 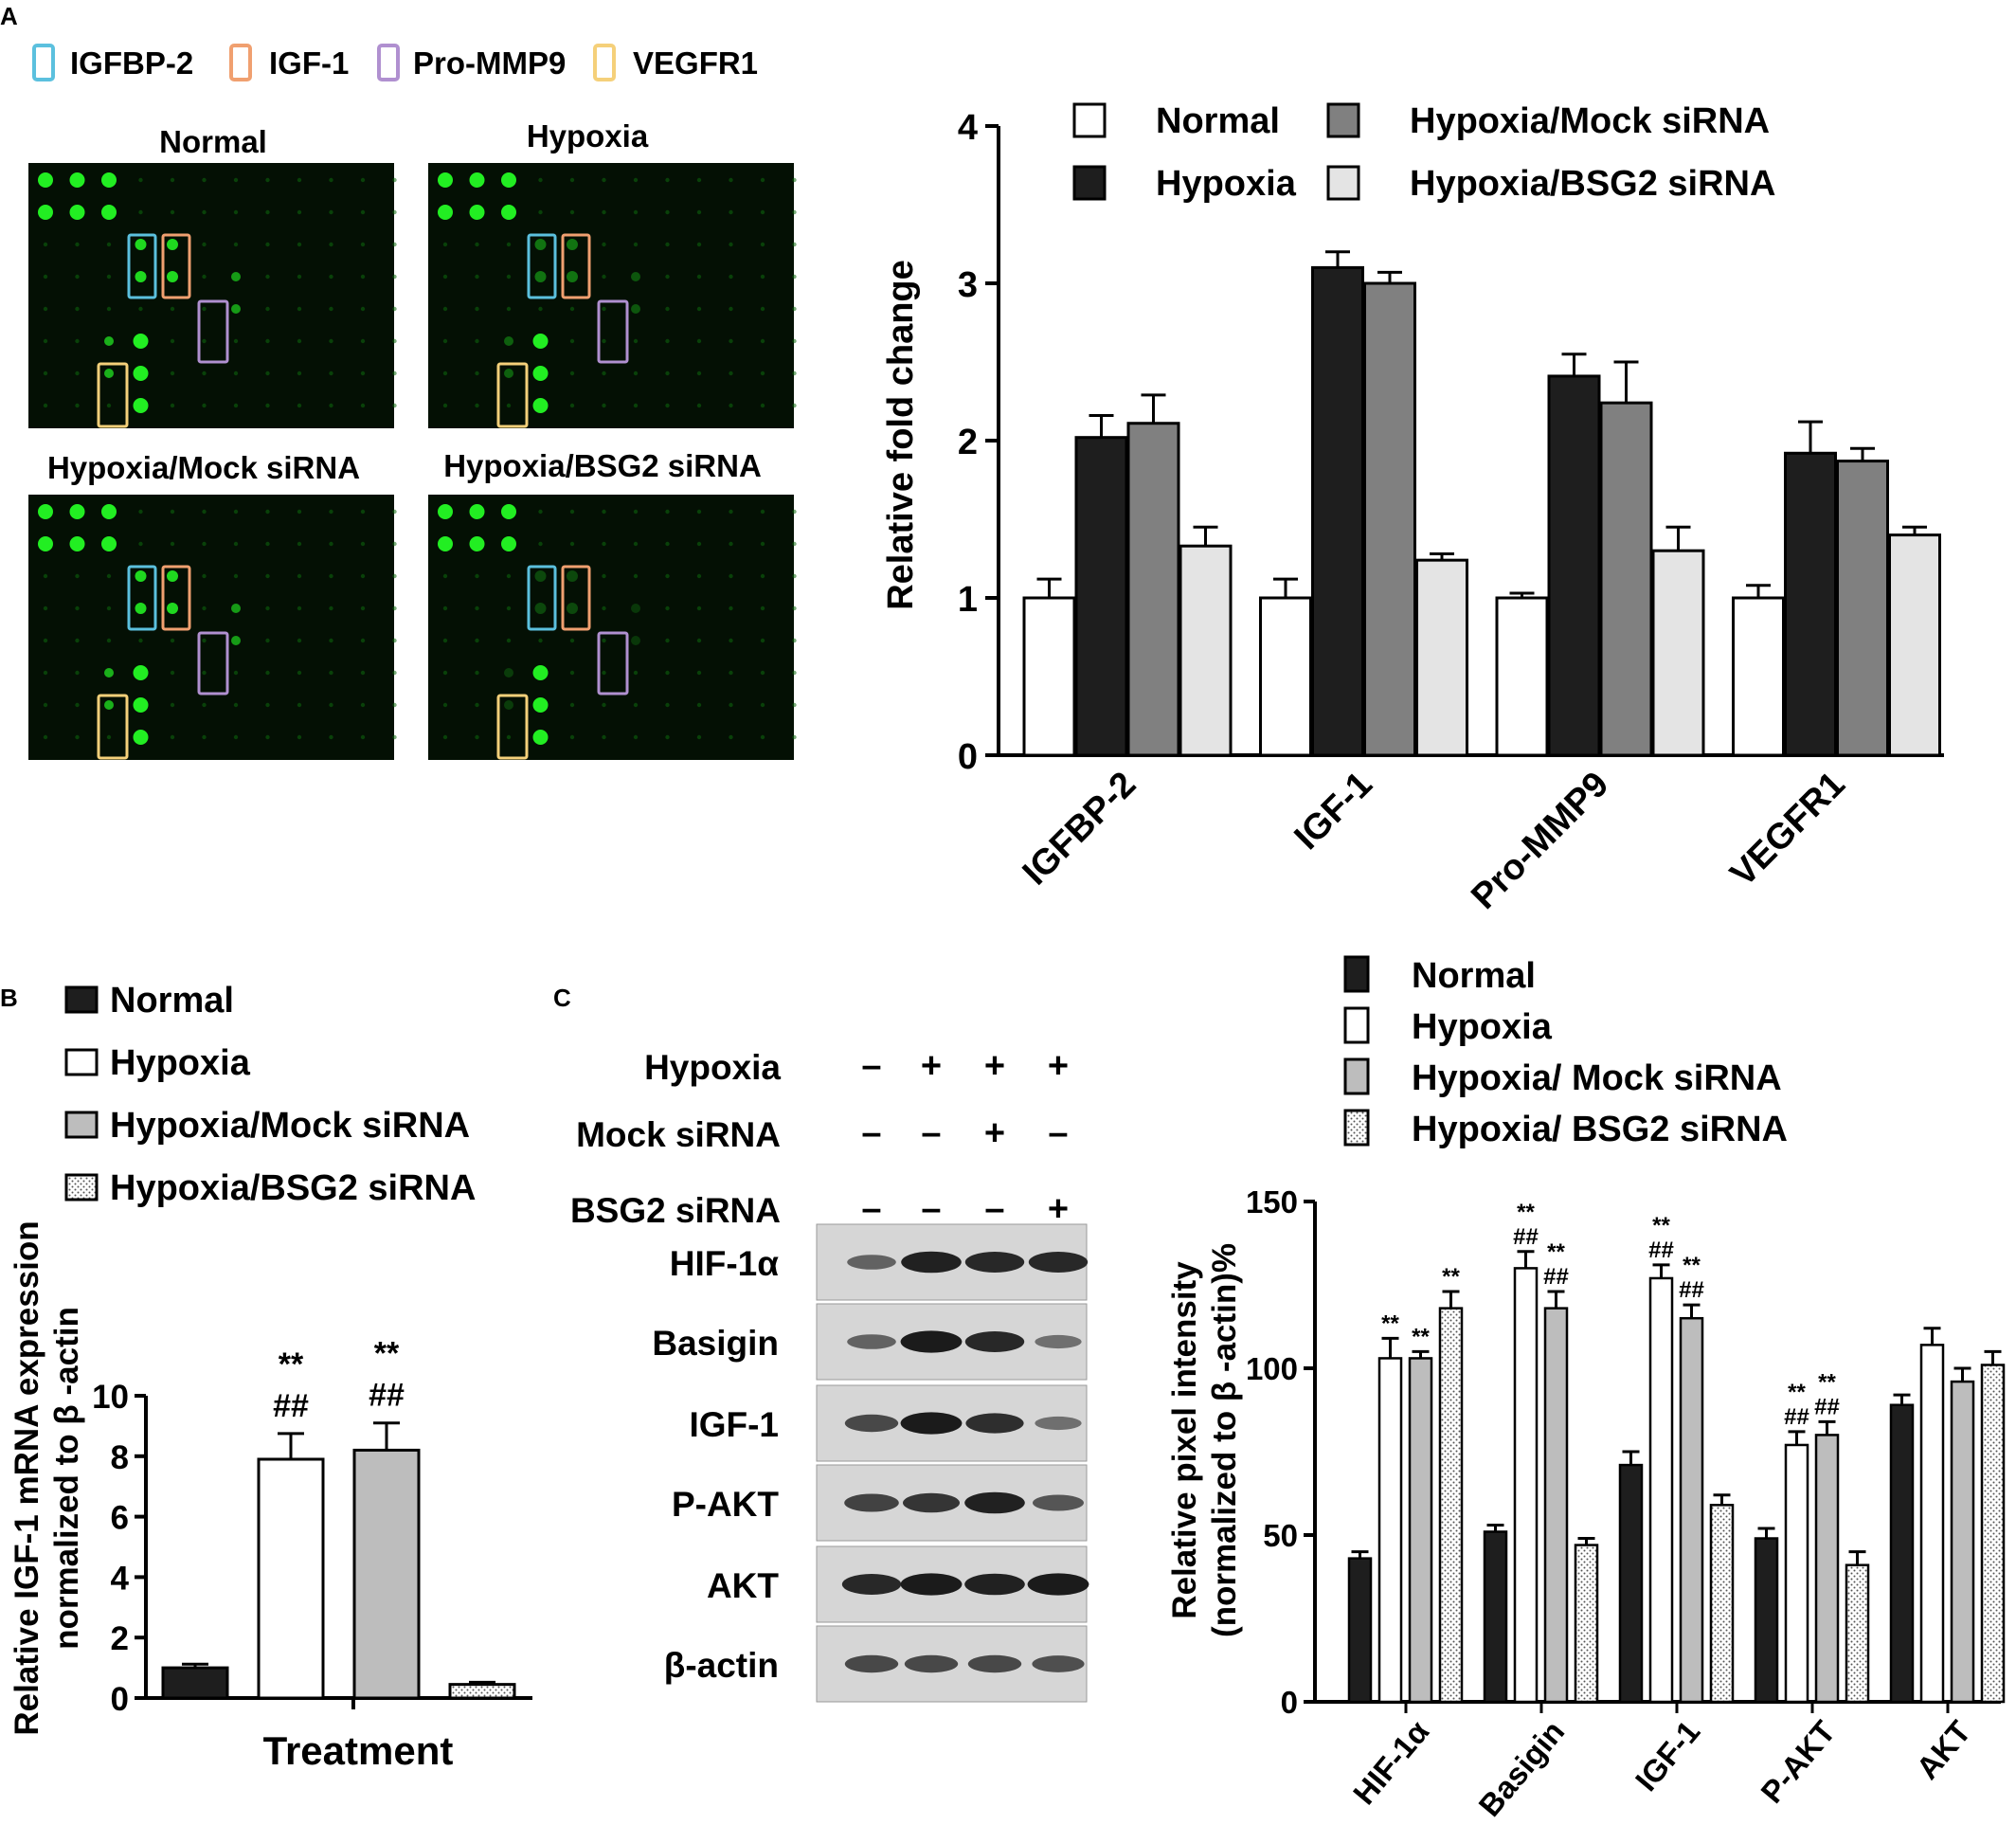 I want to click on chart-b-significance-label: **, so click(x=387, y=1354).